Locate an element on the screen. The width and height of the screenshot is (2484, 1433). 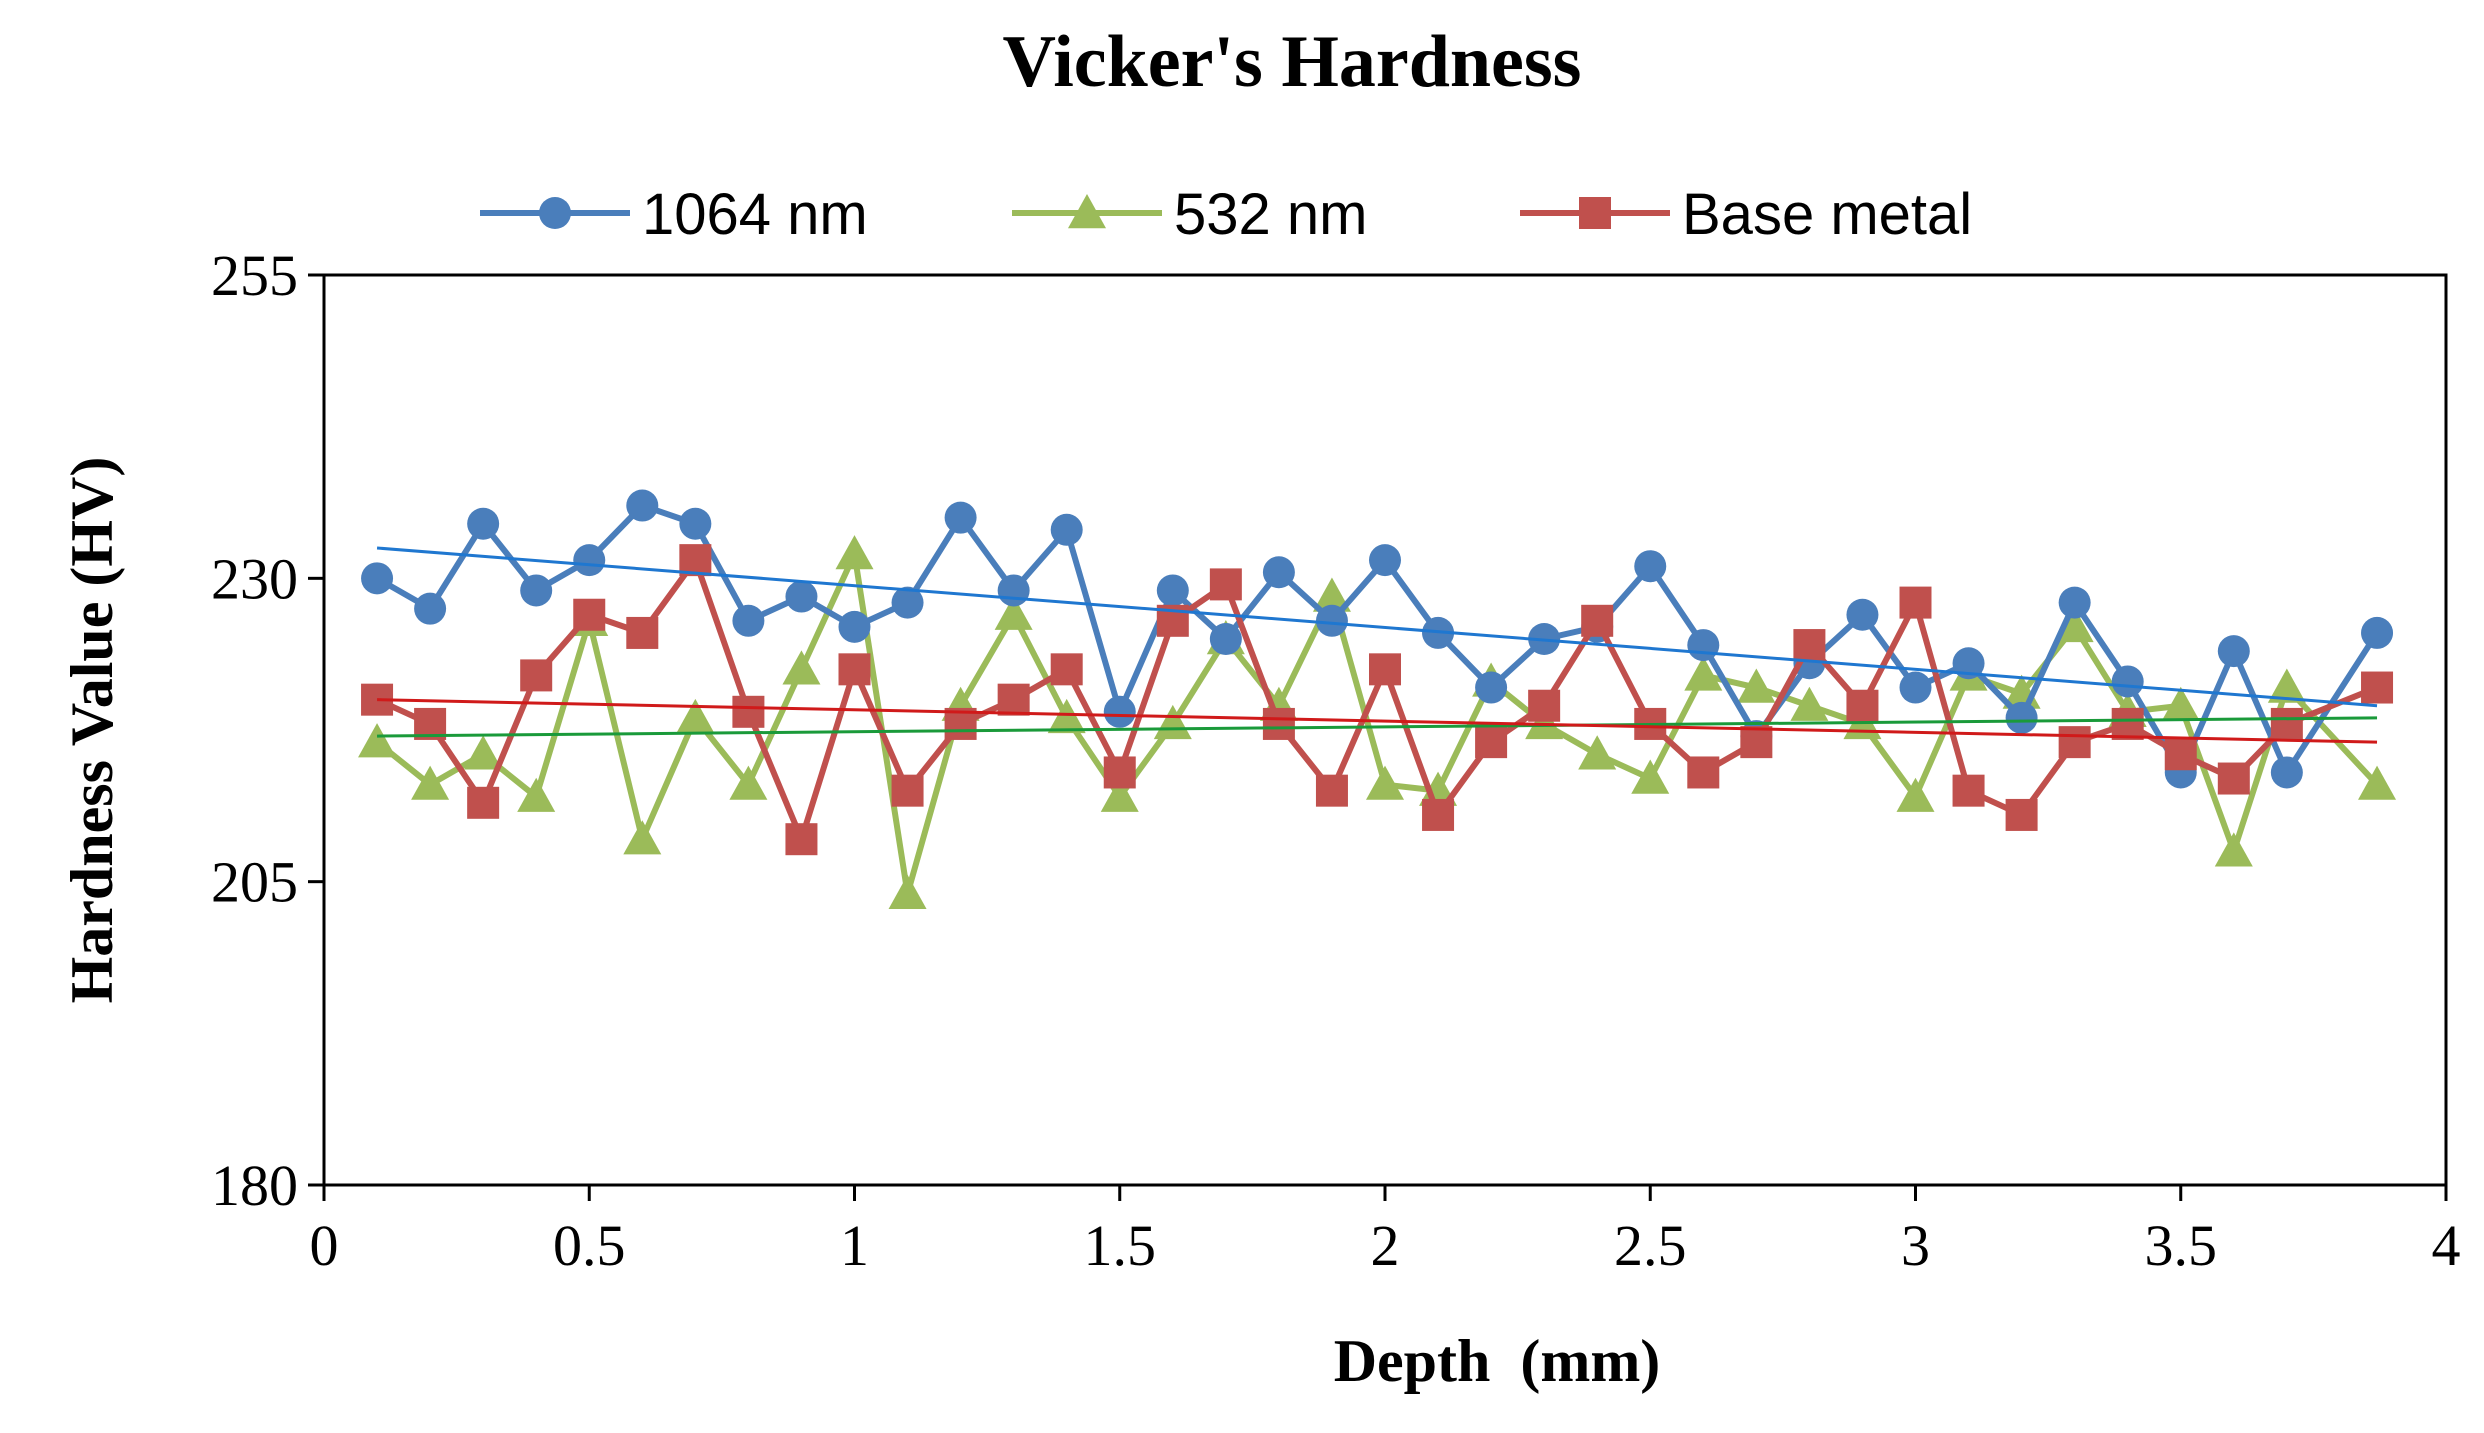
y-axis-label: Hardness Value (HV) is located at coordinates (92, 730).